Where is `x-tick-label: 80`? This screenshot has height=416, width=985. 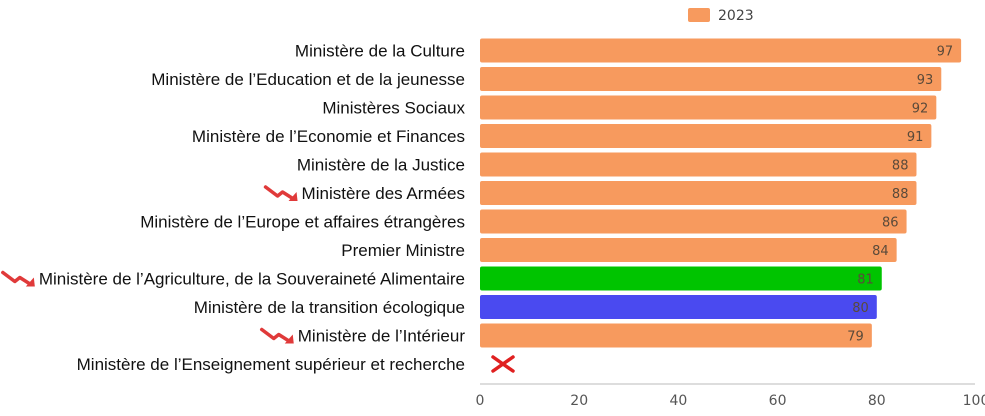
x-tick-label: 80 is located at coordinates (877, 401).